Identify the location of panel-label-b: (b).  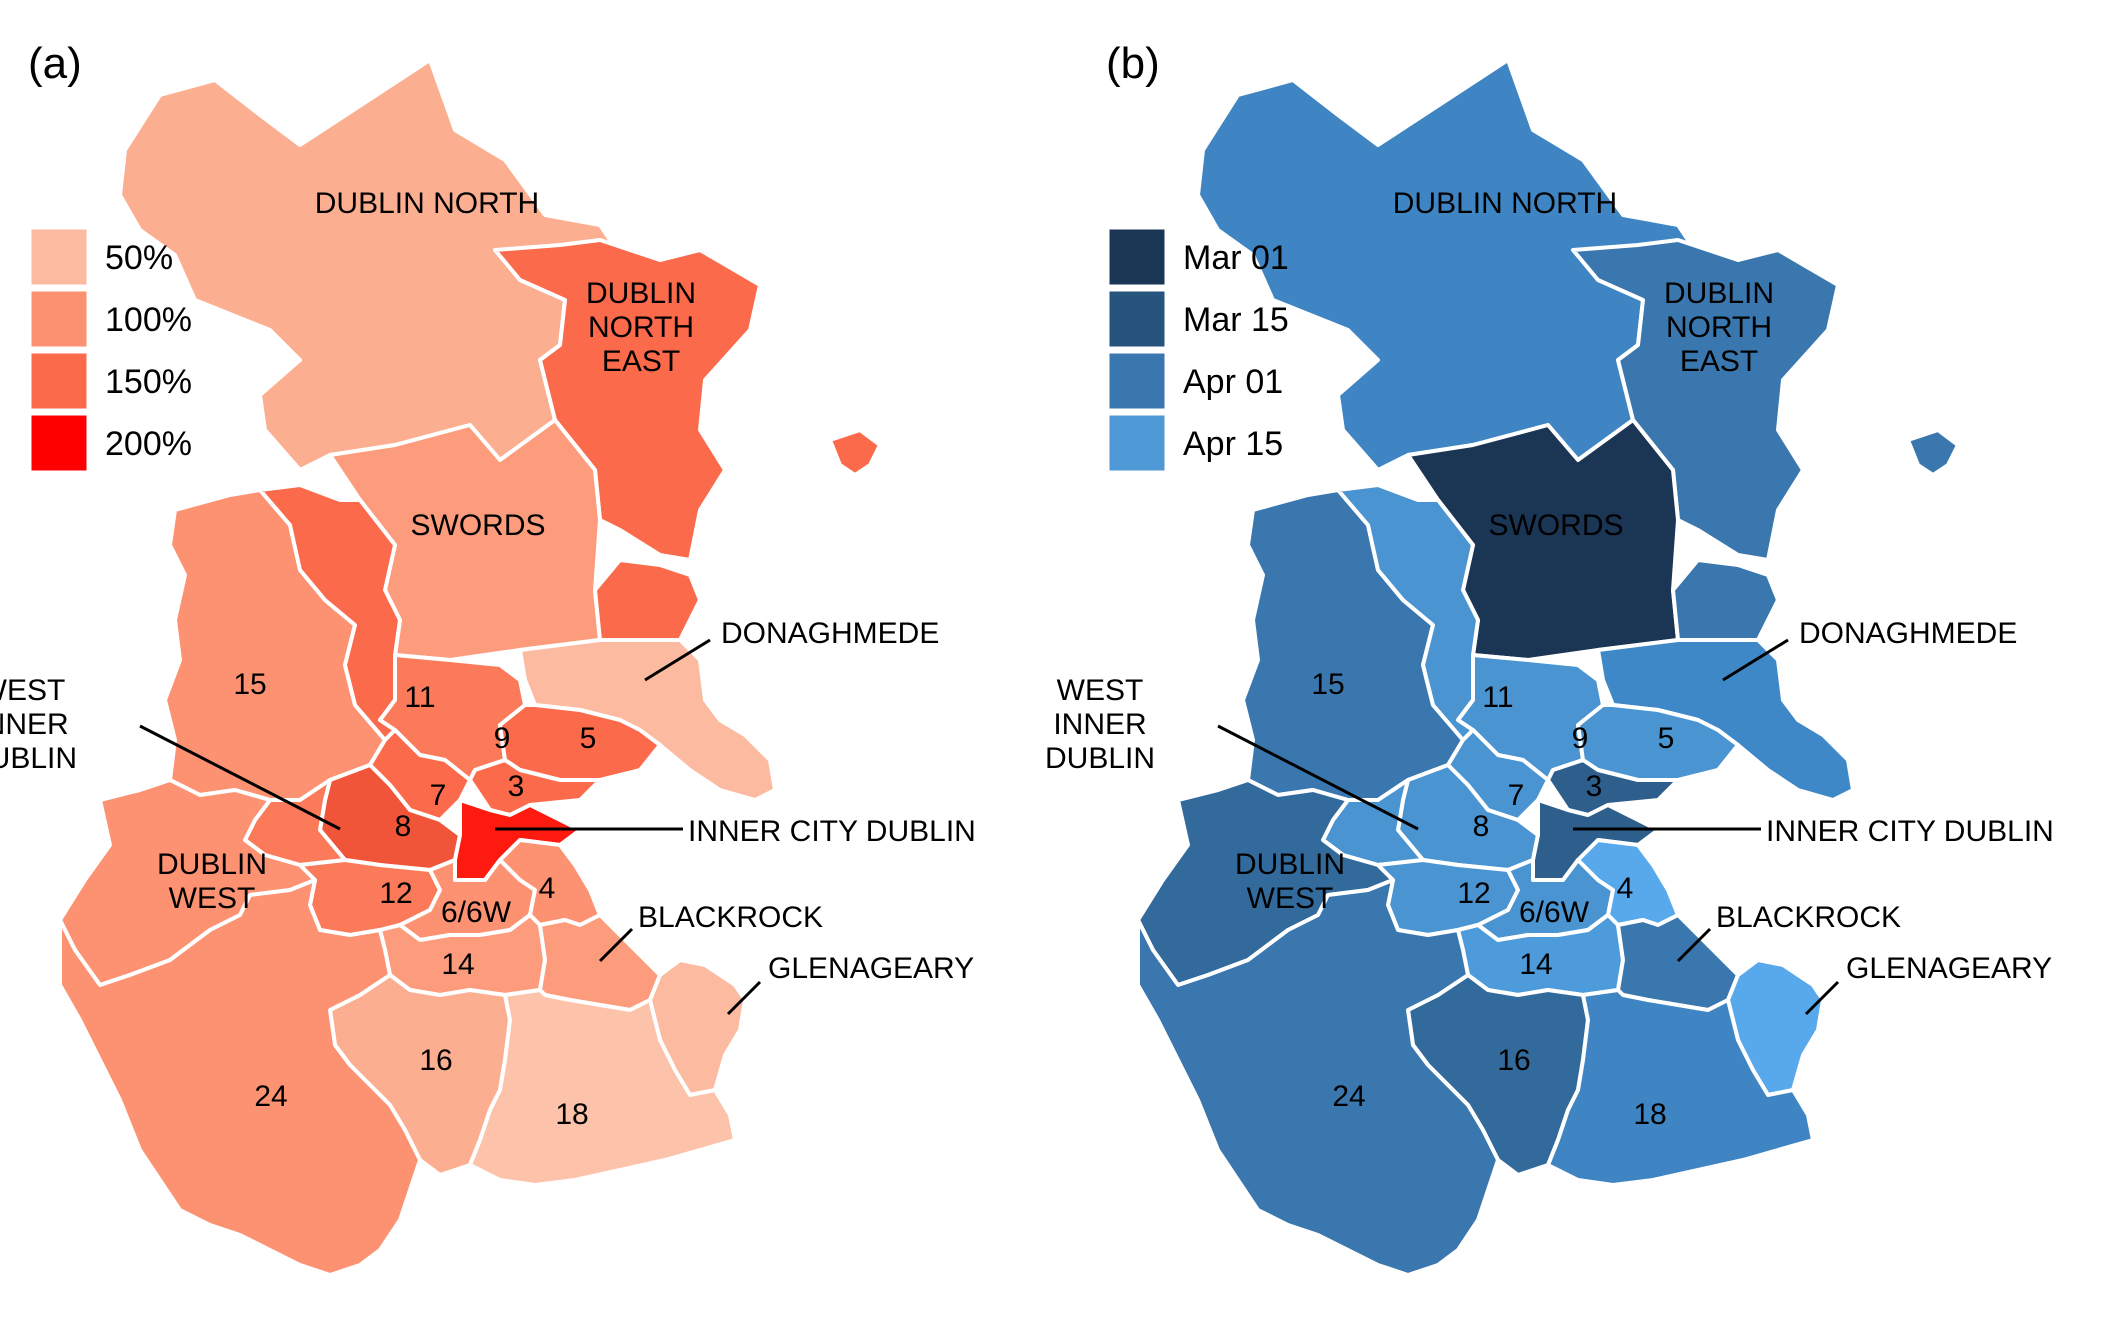
(1133, 63).